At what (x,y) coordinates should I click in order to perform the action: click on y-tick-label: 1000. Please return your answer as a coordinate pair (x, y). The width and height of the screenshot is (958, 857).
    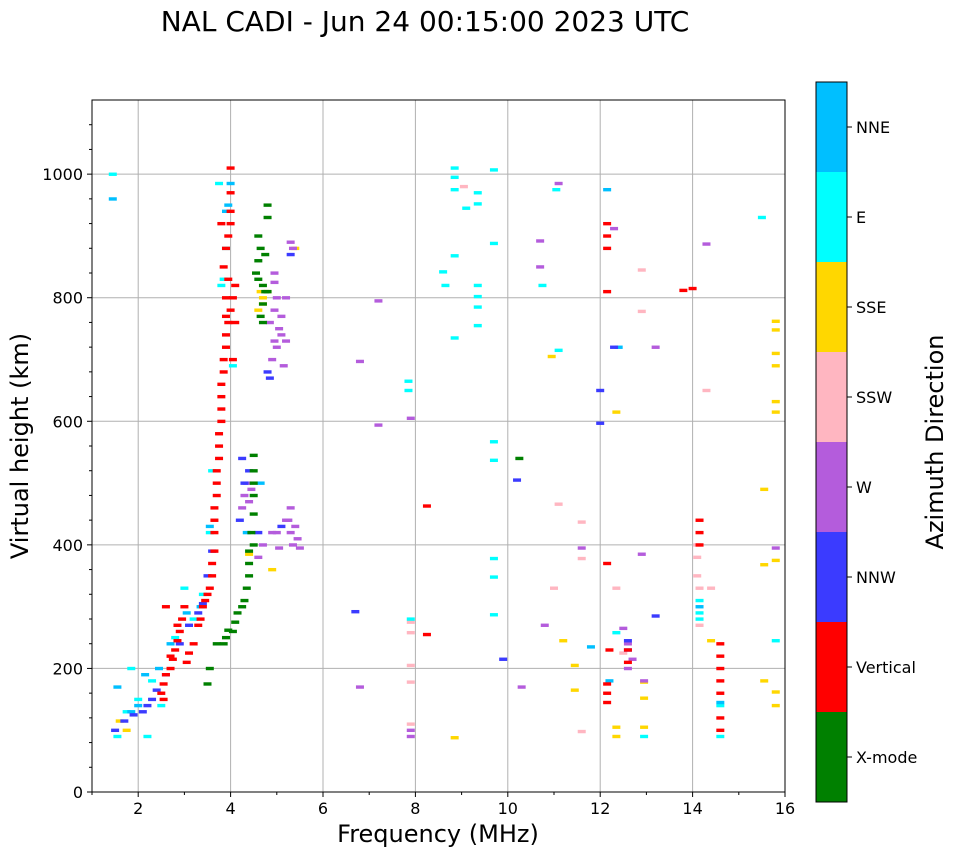
    Looking at the image, I should click on (62, 174).